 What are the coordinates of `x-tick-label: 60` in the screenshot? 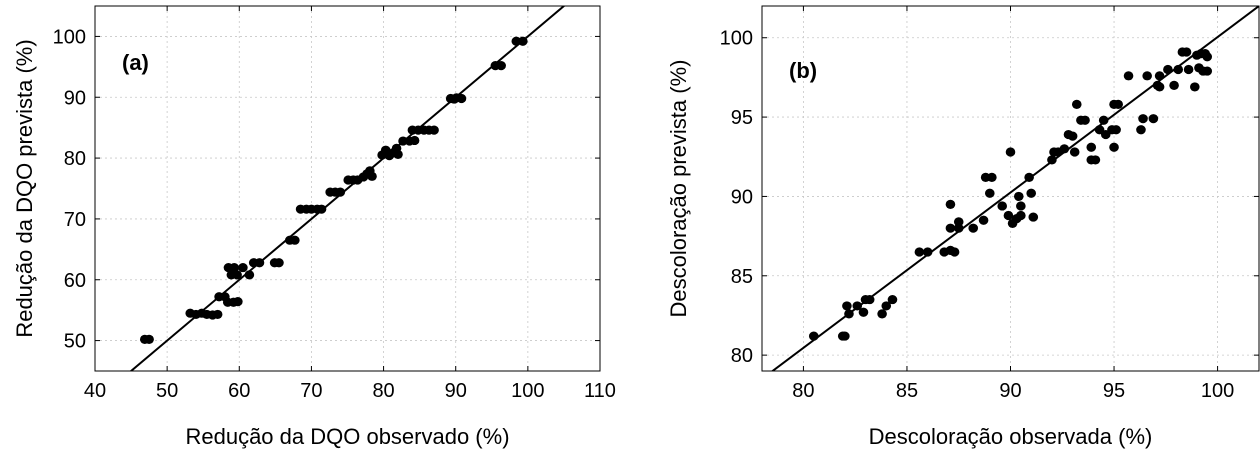 It's located at (239, 391).